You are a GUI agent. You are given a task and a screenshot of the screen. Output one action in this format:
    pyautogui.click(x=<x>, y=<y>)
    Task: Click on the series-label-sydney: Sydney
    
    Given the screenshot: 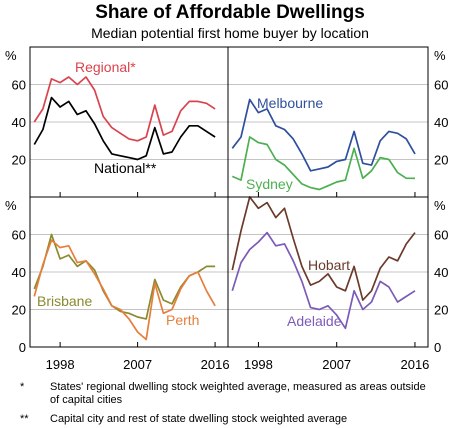 What is the action you would take?
    pyautogui.click(x=269, y=184)
    